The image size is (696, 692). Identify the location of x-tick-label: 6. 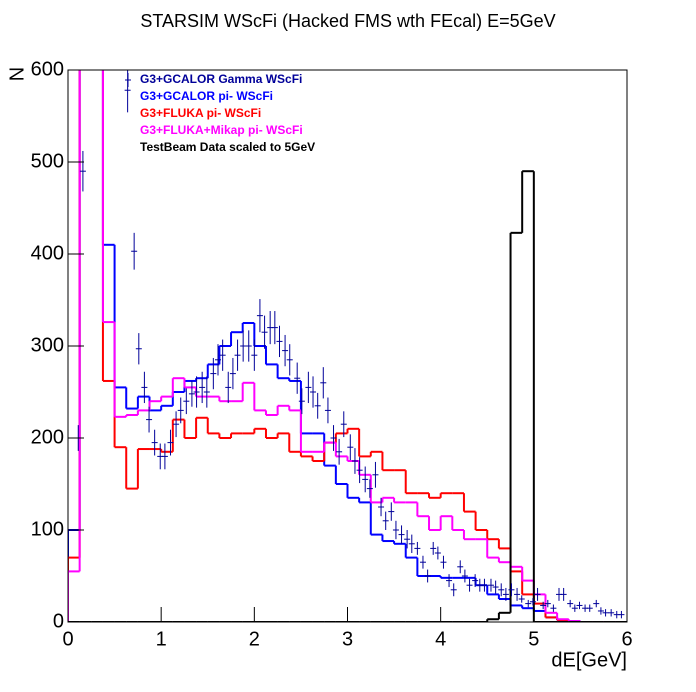
(626, 639).